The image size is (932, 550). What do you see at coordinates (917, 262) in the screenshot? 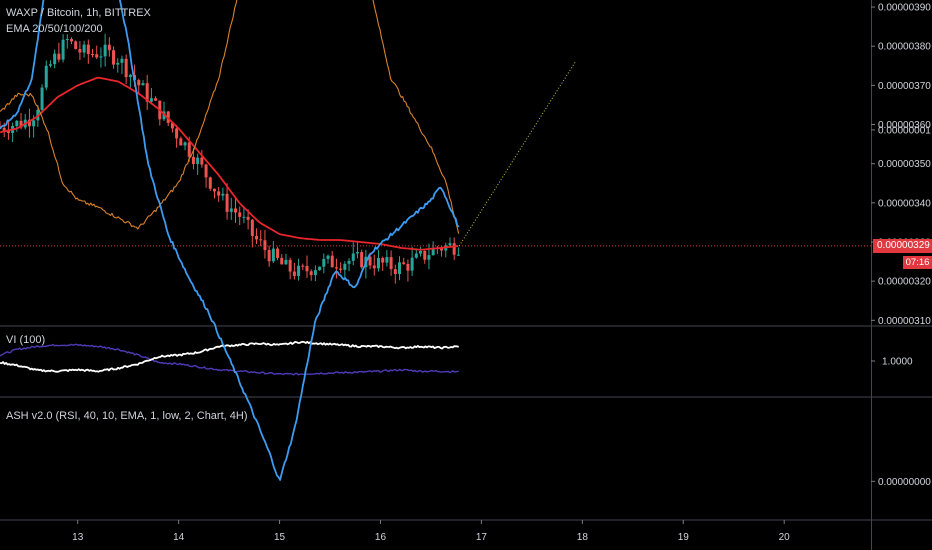
I see `candle-countdown: 07:16` at bounding box center [917, 262].